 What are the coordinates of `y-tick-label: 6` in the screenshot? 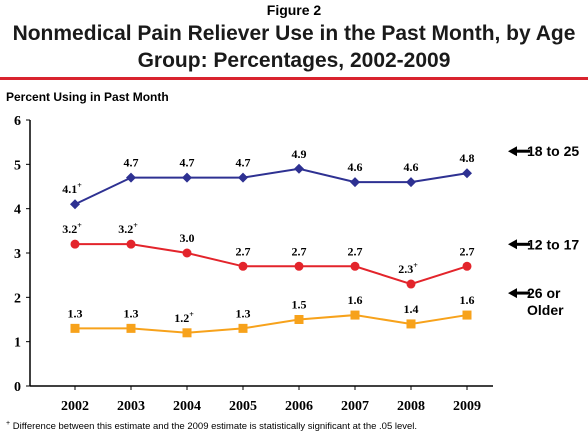 It's located at (17, 121).